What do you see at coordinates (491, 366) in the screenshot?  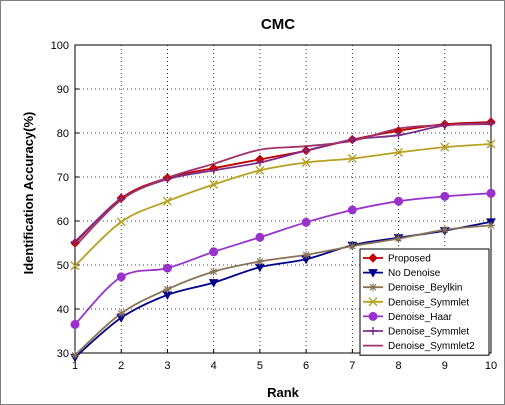 I see `x-tick-label: 10` at bounding box center [491, 366].